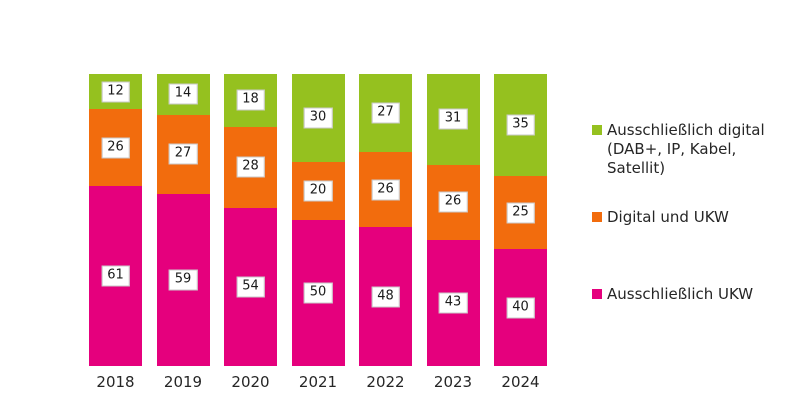 The image size is (800, 400). I want to click on bar-segment: 20, so click(318, 190).